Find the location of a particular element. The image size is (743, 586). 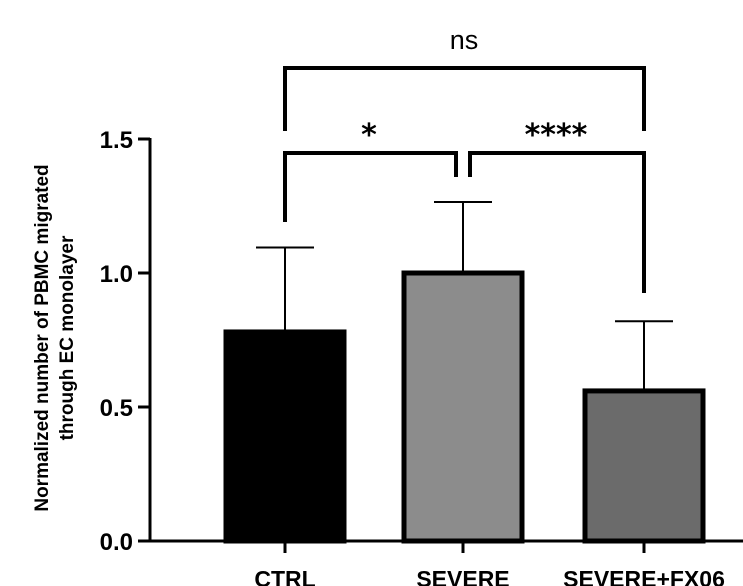

y-tick-label: 1.0 is located at coordinates (116, 274).